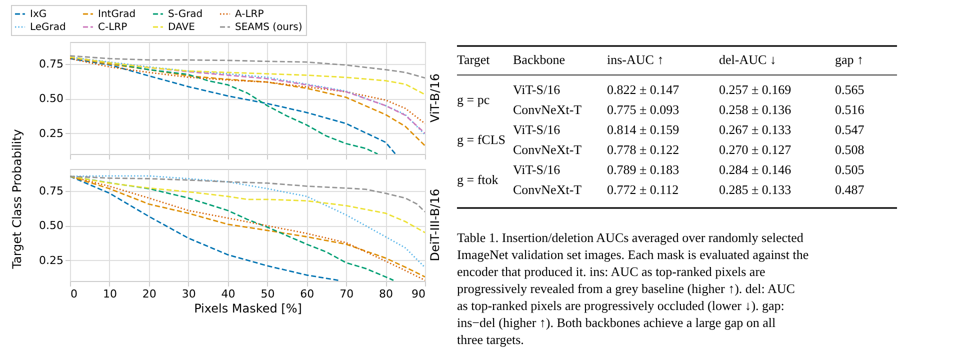 The width and height of the screenshot is (953, 351). I want to click on text: 0.822 ± 0.147, so click(643, 89).